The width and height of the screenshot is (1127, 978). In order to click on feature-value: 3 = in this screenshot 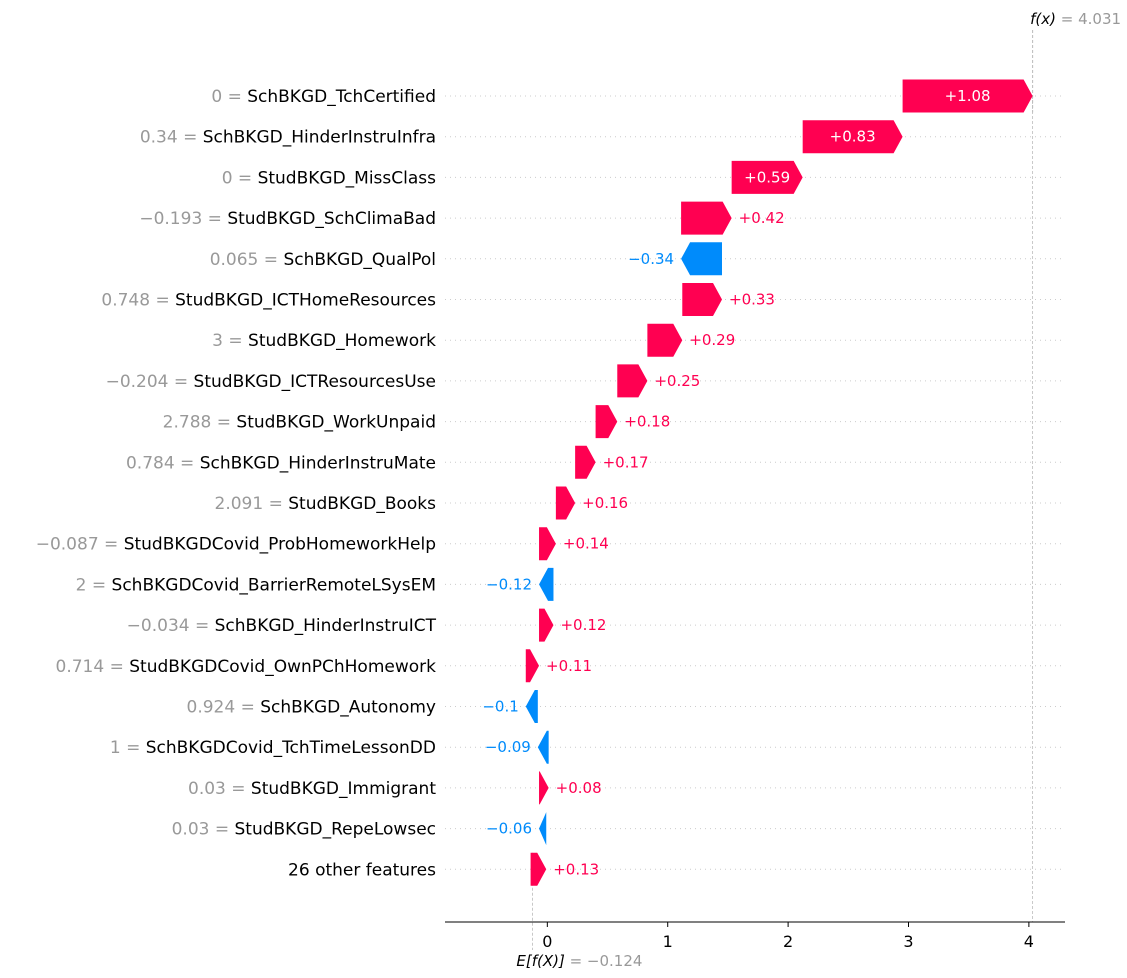, I will do `click(230, 341)`.